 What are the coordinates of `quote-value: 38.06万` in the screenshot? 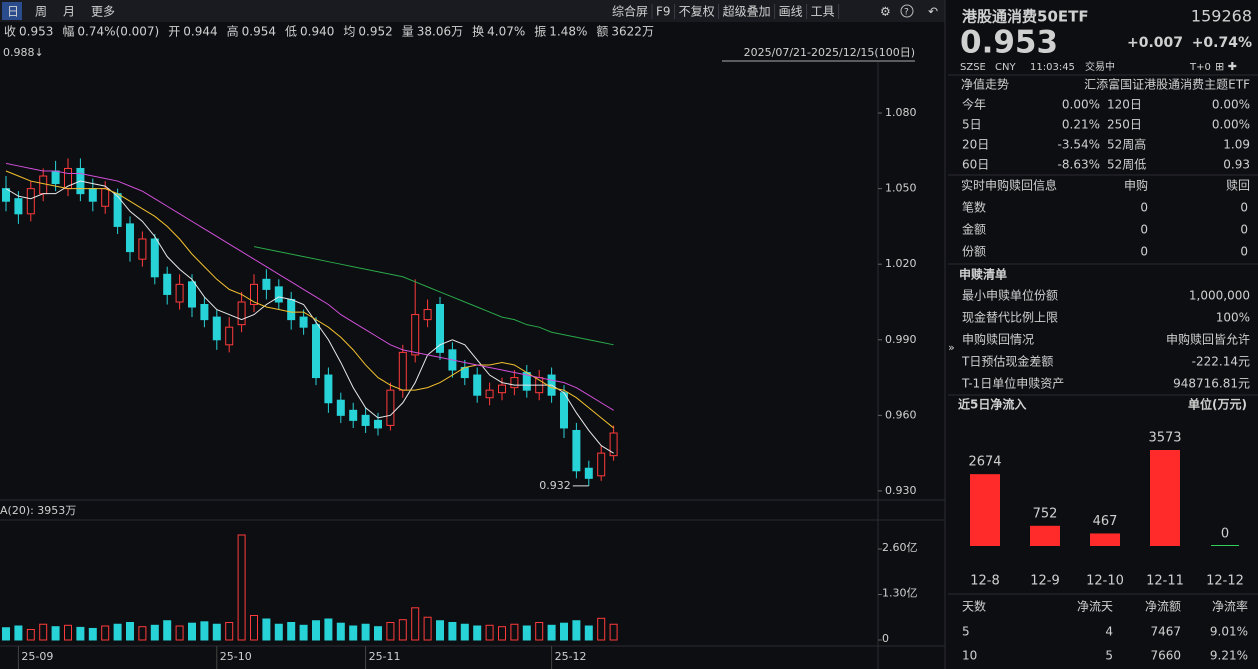 It's located at (440, 32).